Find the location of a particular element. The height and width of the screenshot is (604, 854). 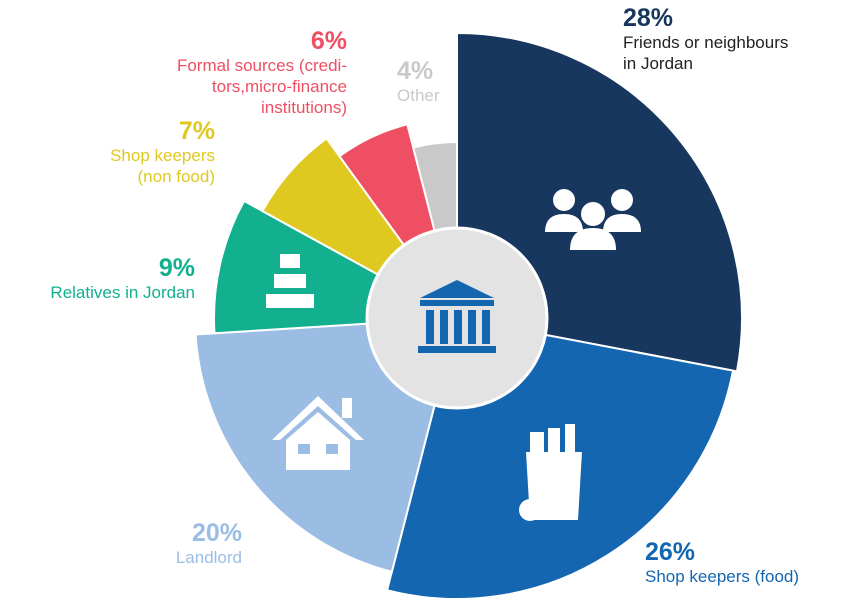

slice-label: 7% Shop keepers (non food) is located at coordinates (162, 152).